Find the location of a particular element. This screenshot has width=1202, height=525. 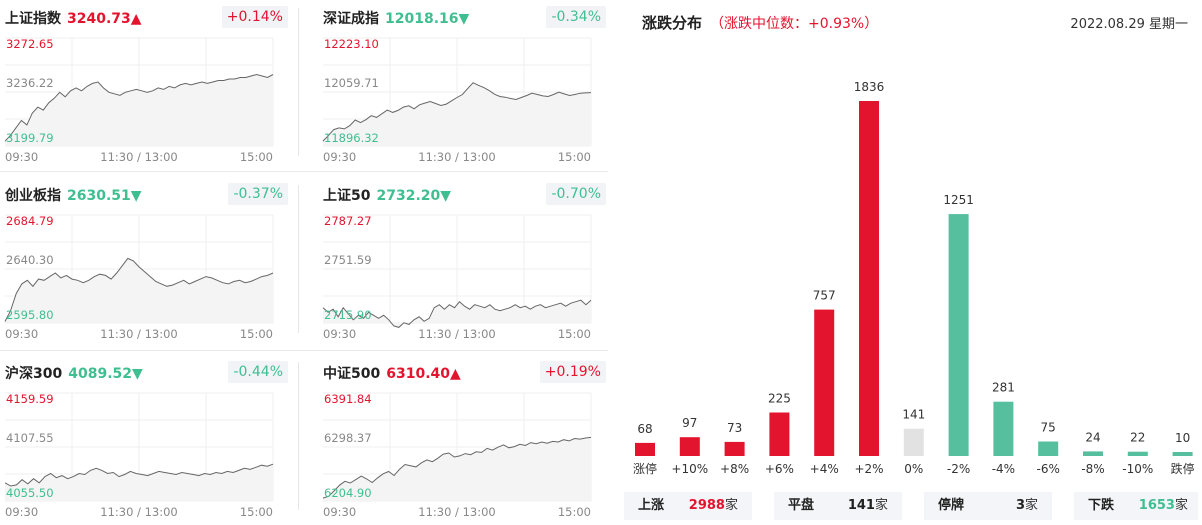

stat-halt-value: 3 is located at coordinates (1020, 505).